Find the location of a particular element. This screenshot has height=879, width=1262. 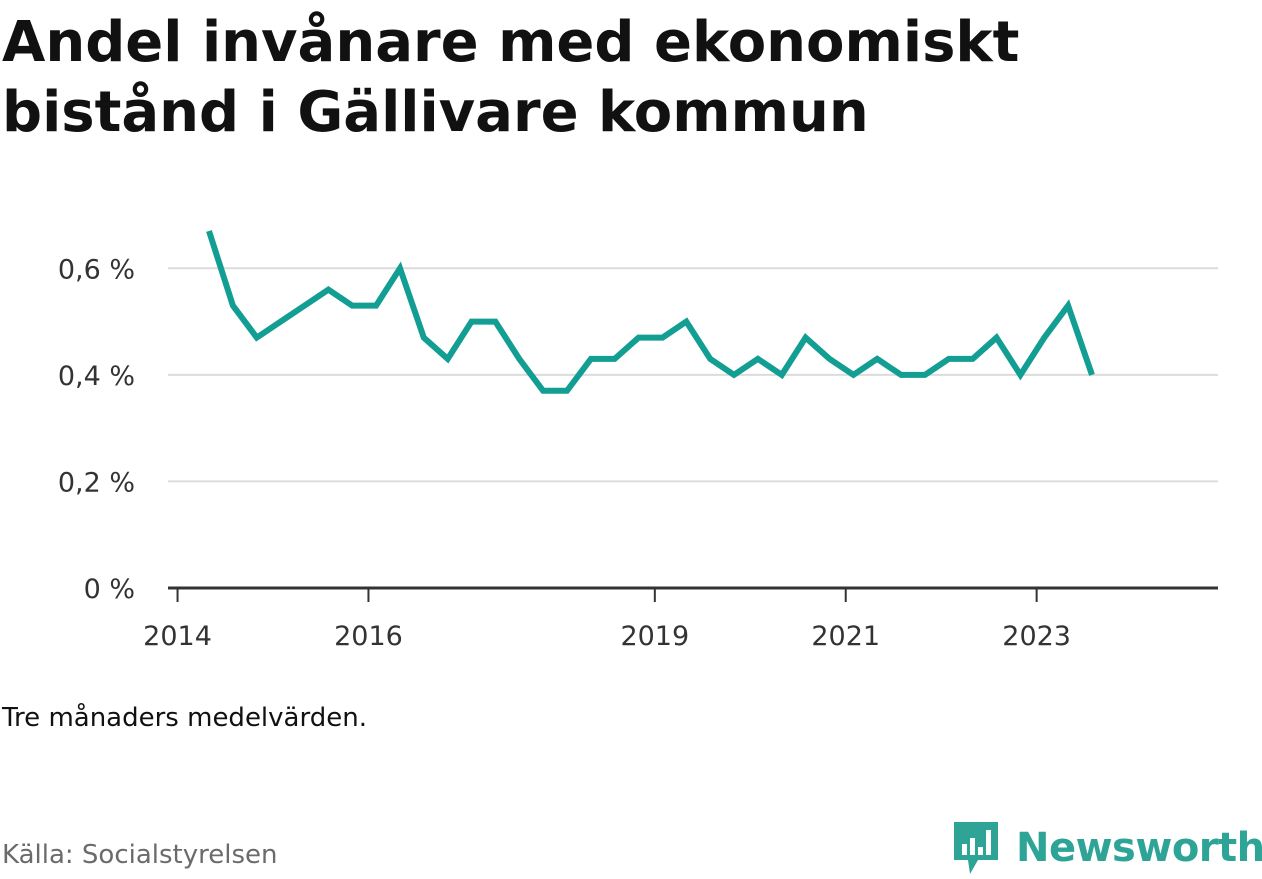

y-axis-tick-labels: 0 % 0,2 % 0,4 % 0,6 % is located at coordinates (96, 429).